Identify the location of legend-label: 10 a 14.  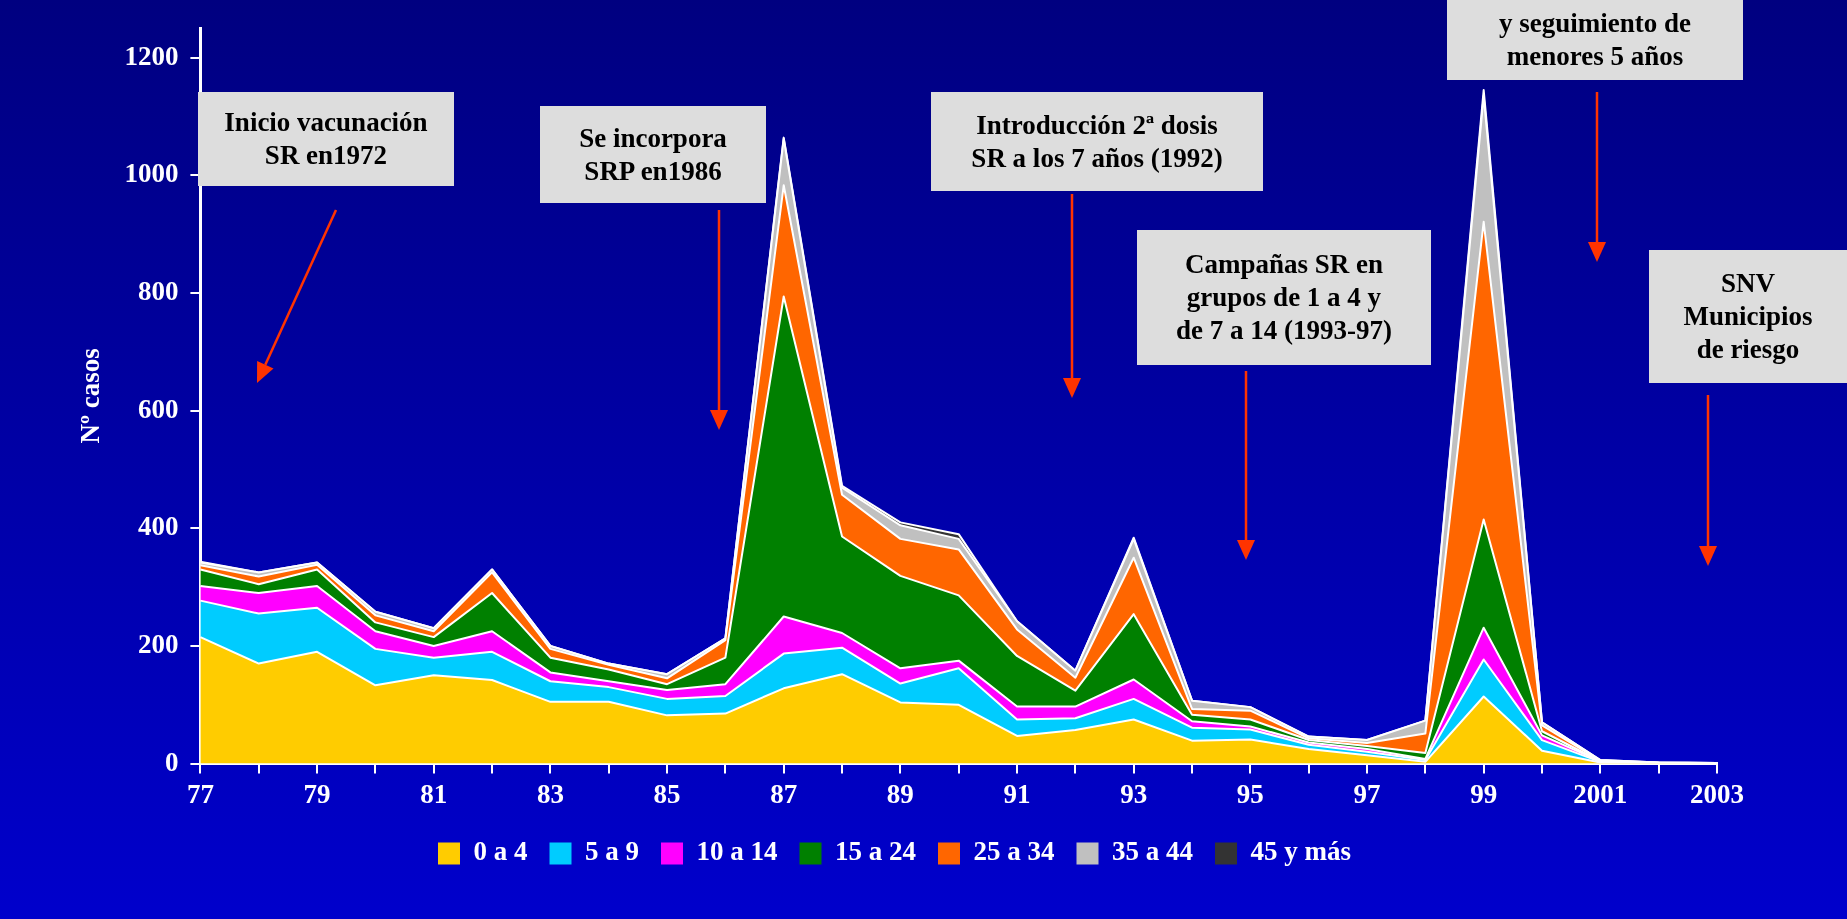
(737, 851).